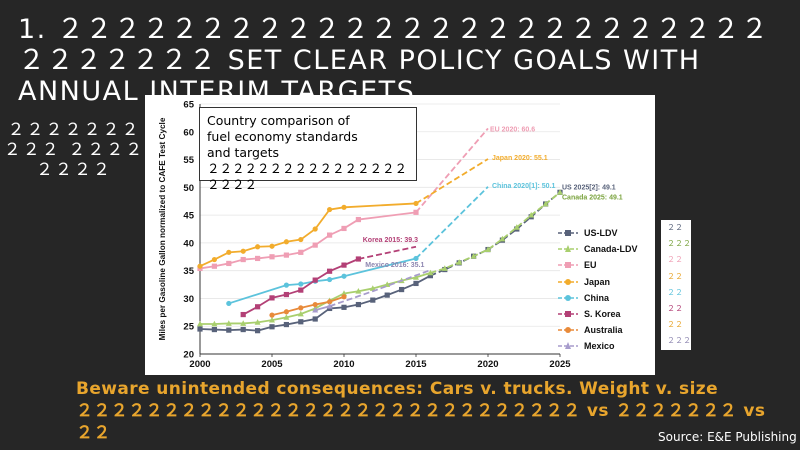 Image resolution: width=800 pixels, height=450 pixels. I want to click on x-tick-label: 2020, so click(487, 364).